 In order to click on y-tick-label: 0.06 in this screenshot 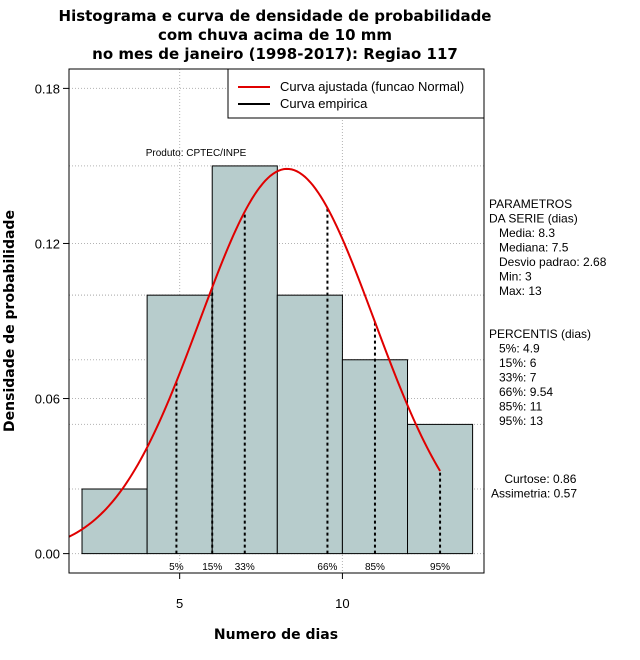, I will do `click(47, 399)`.